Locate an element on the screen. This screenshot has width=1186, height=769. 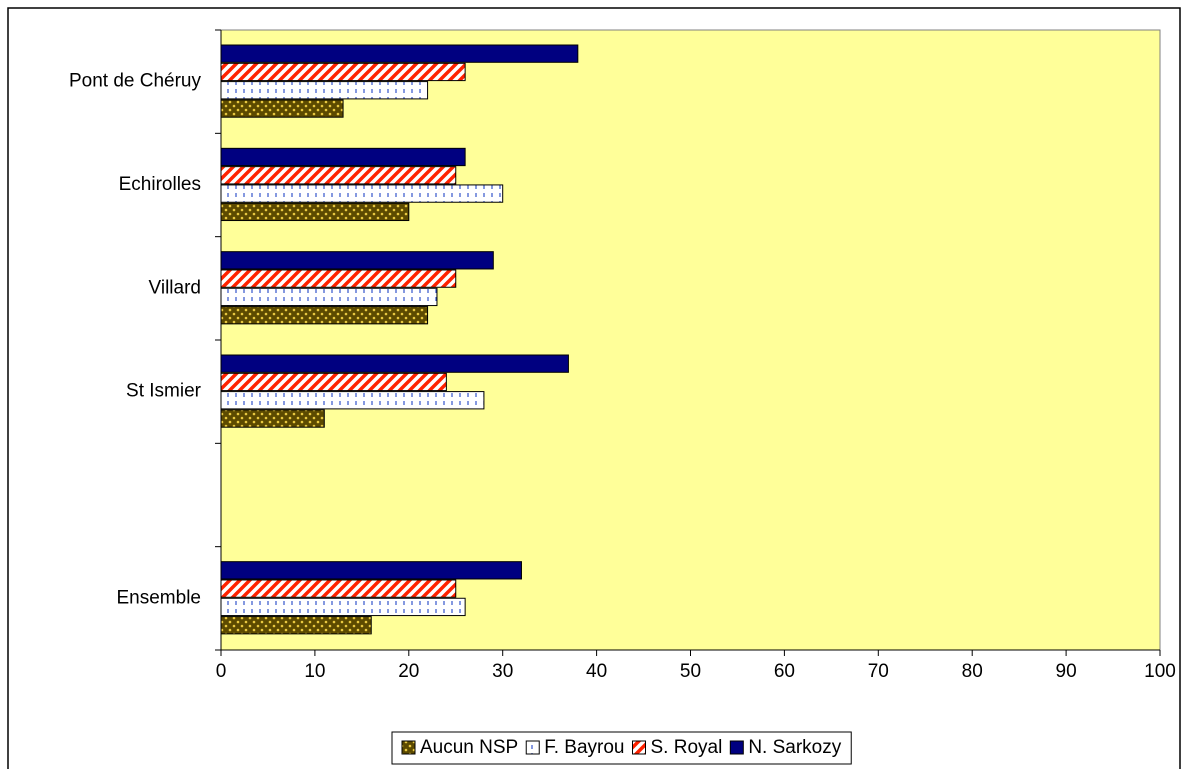
x-tick-label: 80 is located at coordinates (972, 671).